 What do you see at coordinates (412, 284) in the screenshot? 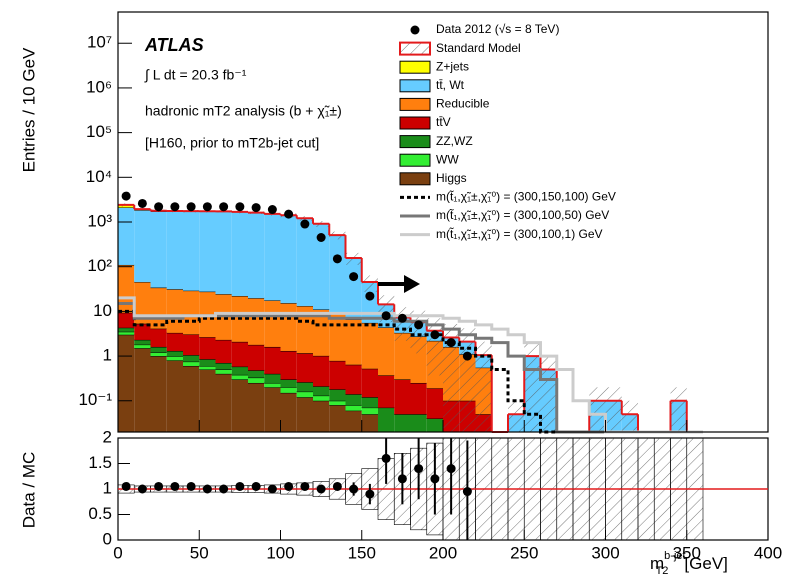
I see `cut-arrow-head` at bounding box center [412, 284].